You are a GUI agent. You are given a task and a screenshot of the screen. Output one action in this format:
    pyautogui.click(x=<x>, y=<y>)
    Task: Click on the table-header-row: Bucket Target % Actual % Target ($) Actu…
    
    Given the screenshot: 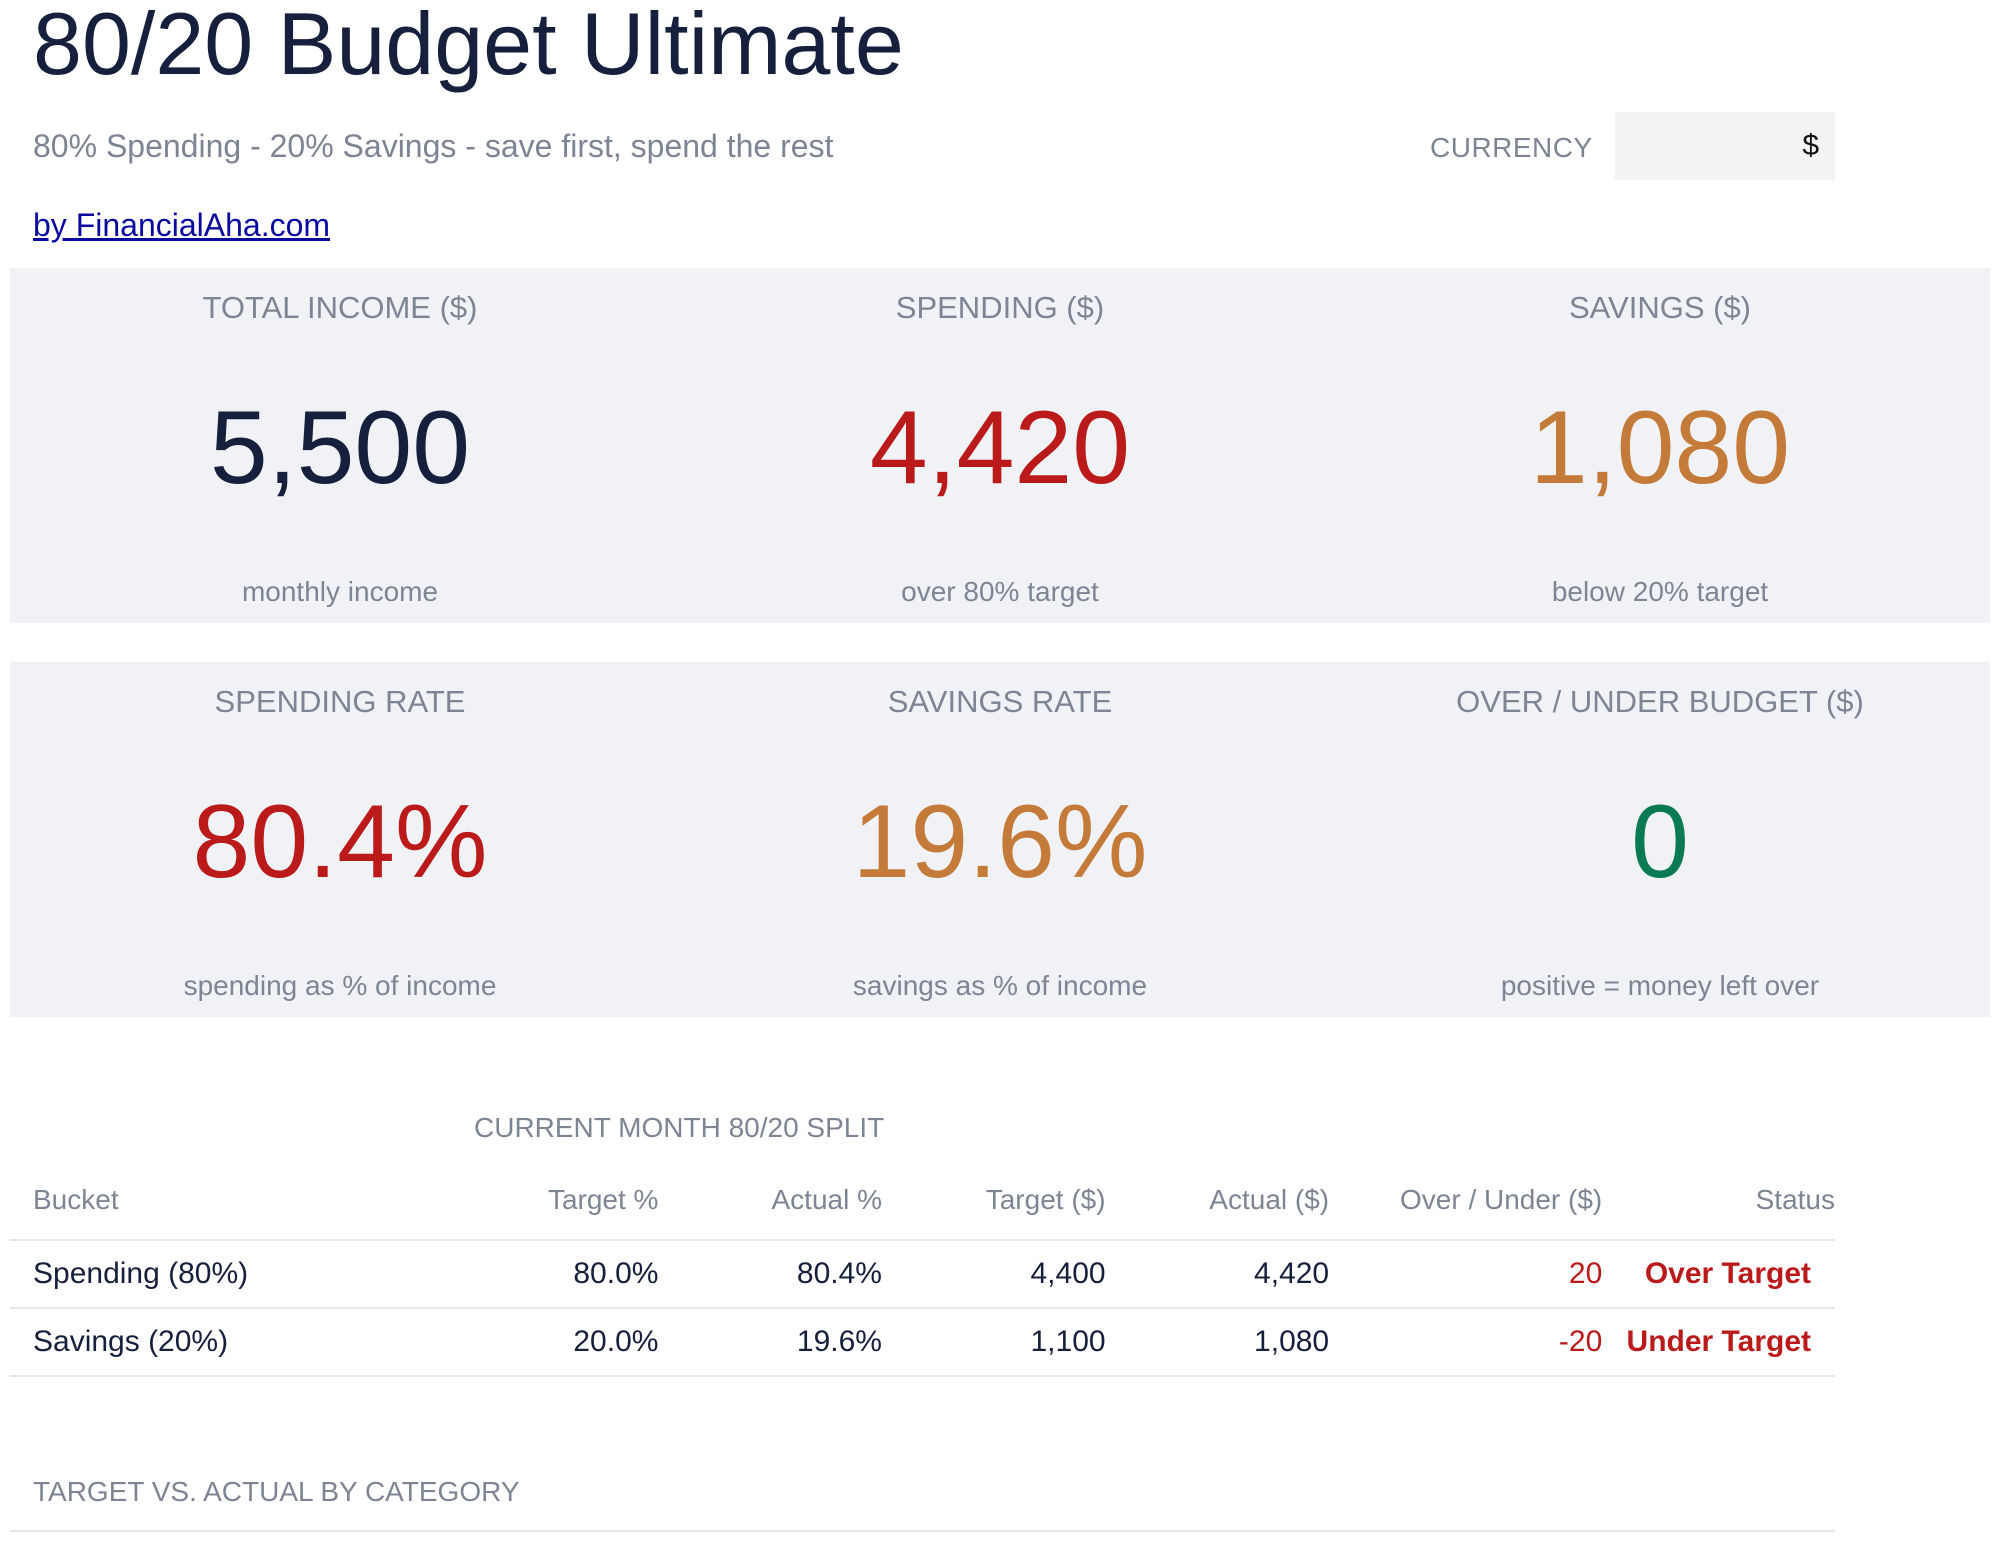 What is the action you would take?
    pyautogui.click(x=922, y=1200)
    